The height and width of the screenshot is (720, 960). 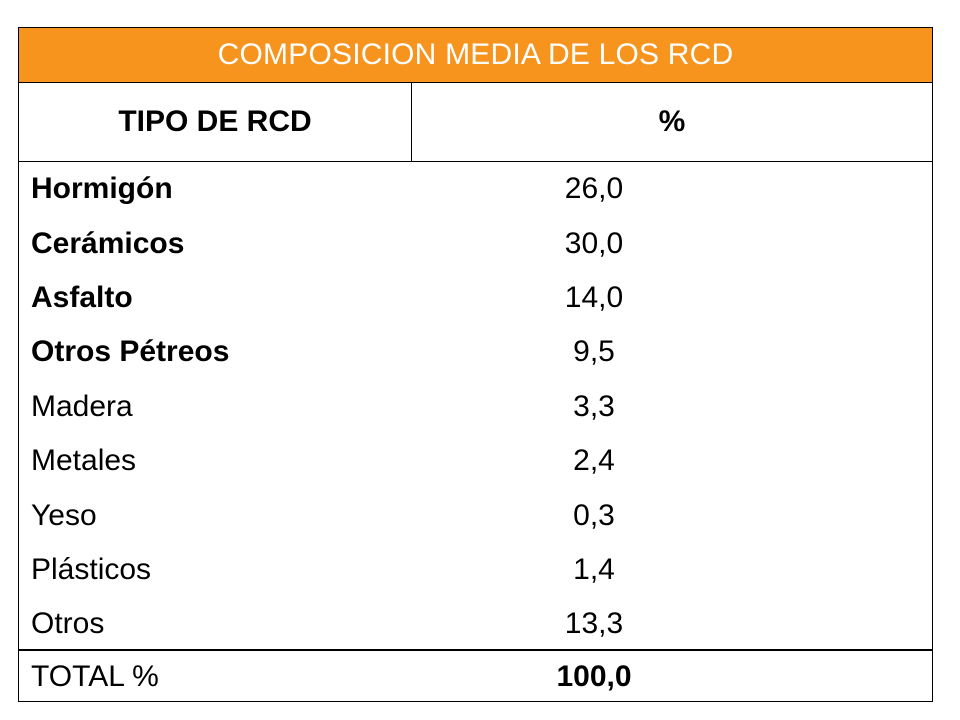 What do you see at coordinates (68, 624) in the screenshot?
I see `row-label: Otros` at bounding box center [68, 624].